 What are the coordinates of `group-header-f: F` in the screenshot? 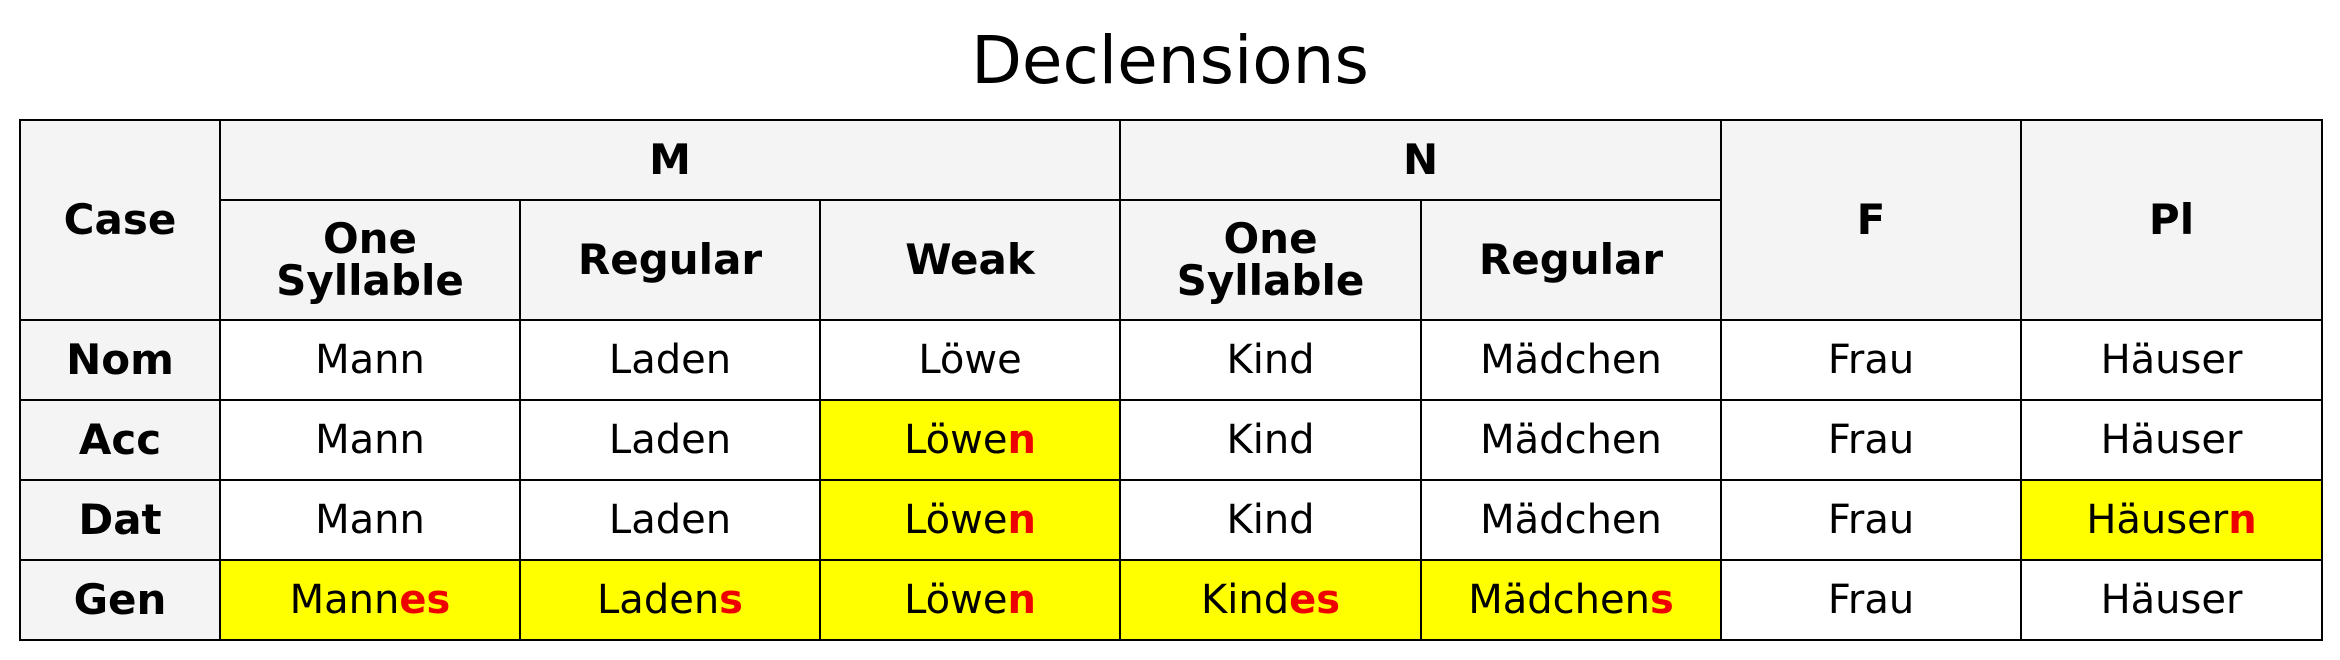 It's located at (1871, 220).